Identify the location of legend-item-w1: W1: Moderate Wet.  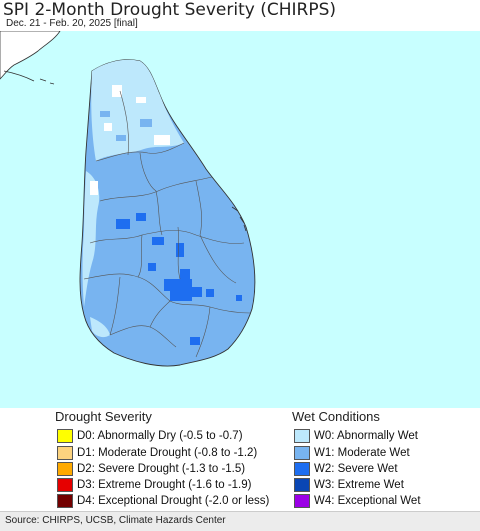
(352, 452).